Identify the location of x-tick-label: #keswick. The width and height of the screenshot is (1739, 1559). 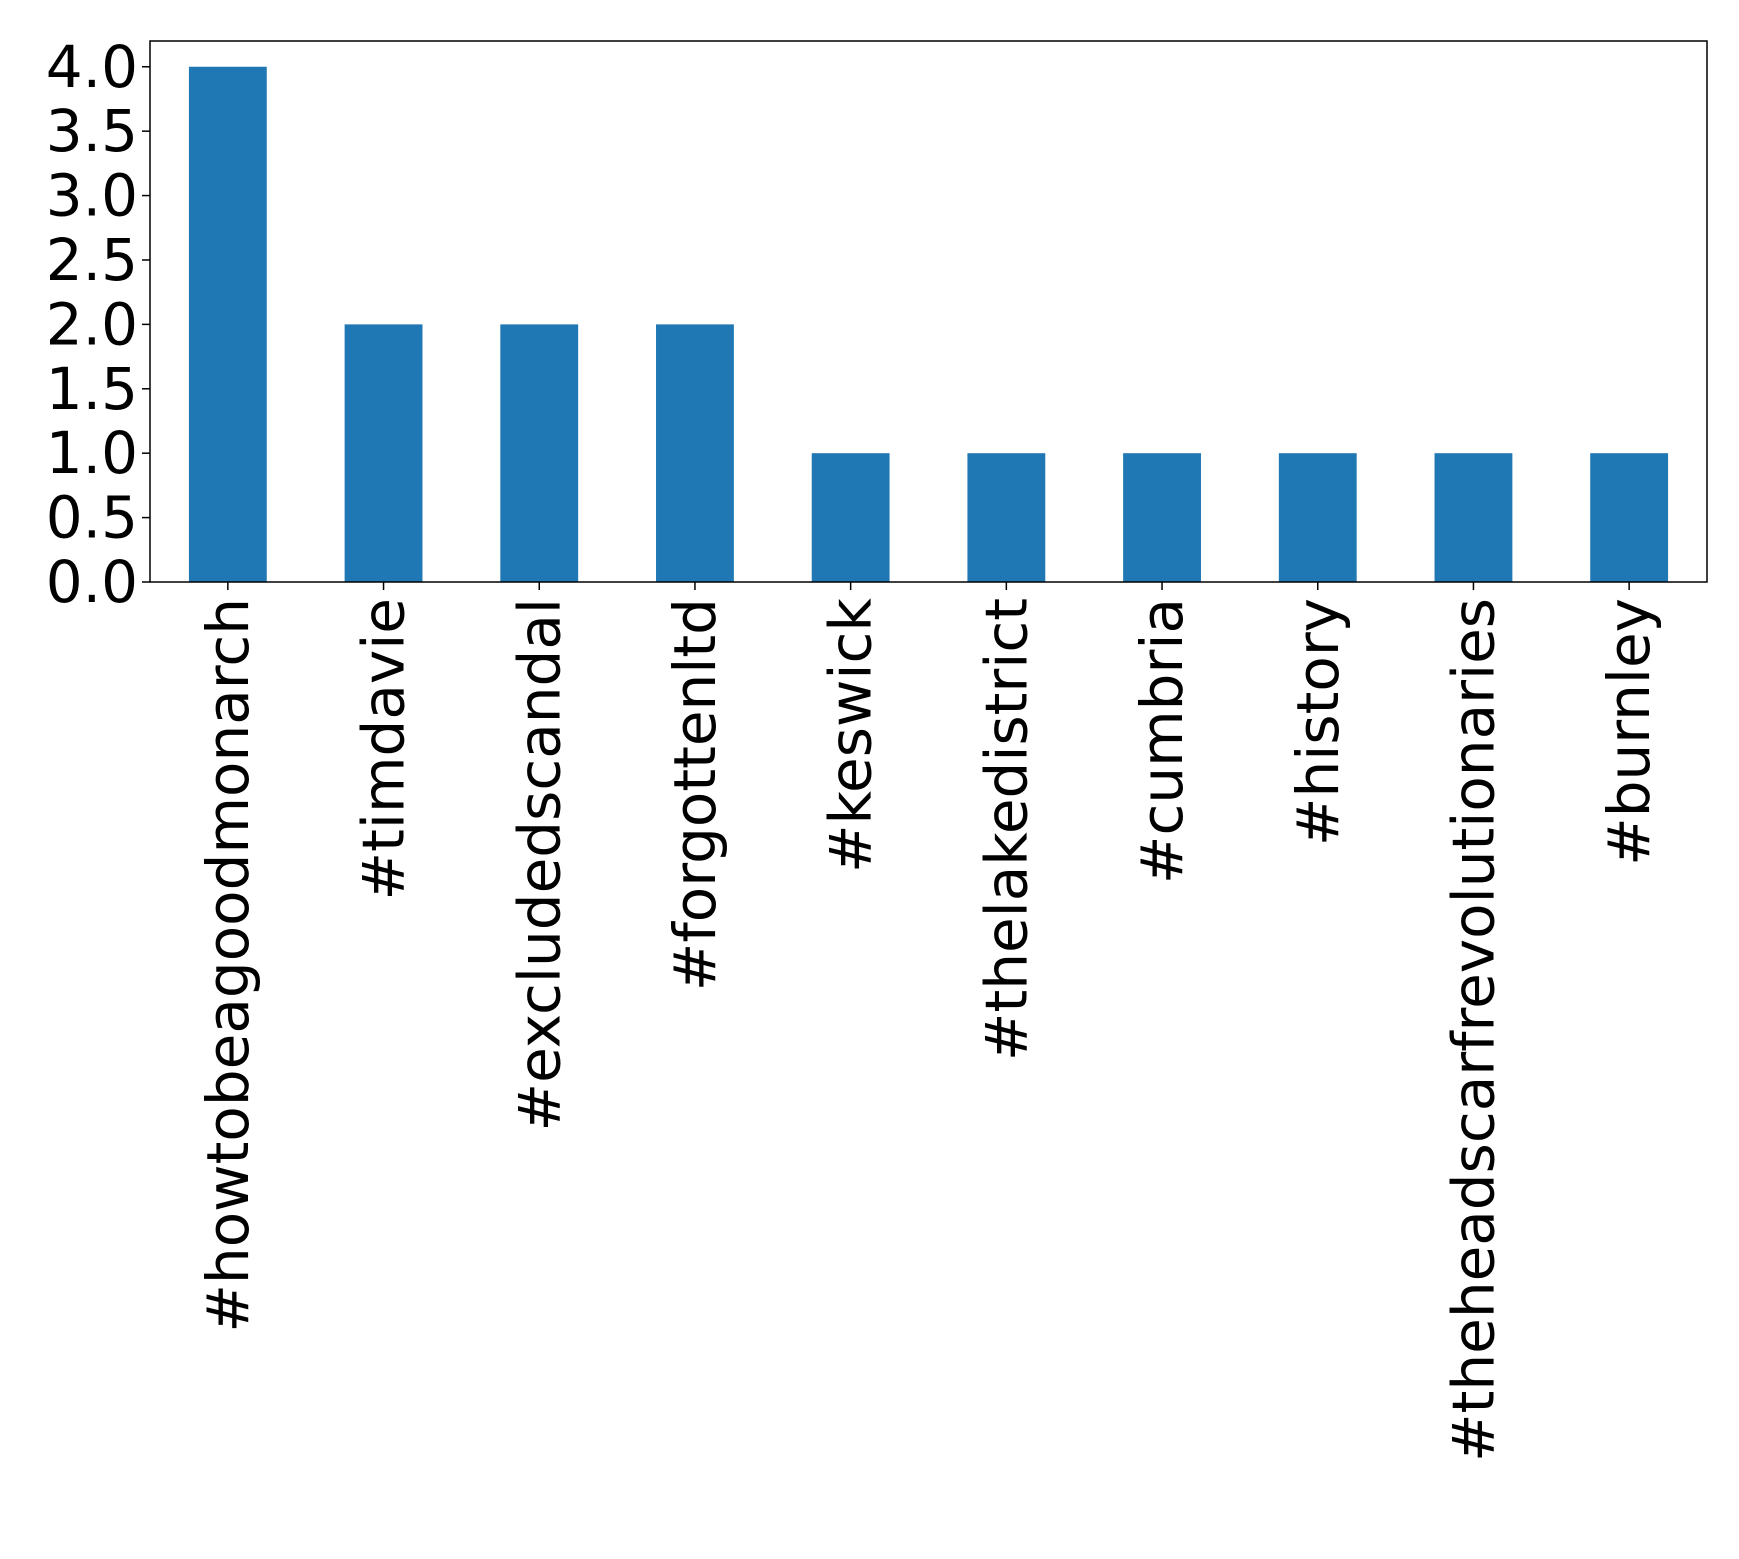
(851, 735).